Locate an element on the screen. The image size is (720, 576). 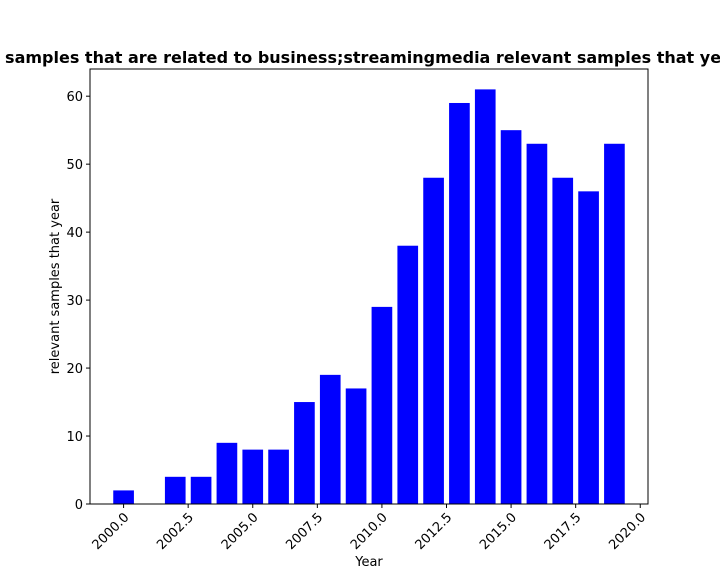
x-tick-label: 2010.0 is located at coordinates (369, 531).